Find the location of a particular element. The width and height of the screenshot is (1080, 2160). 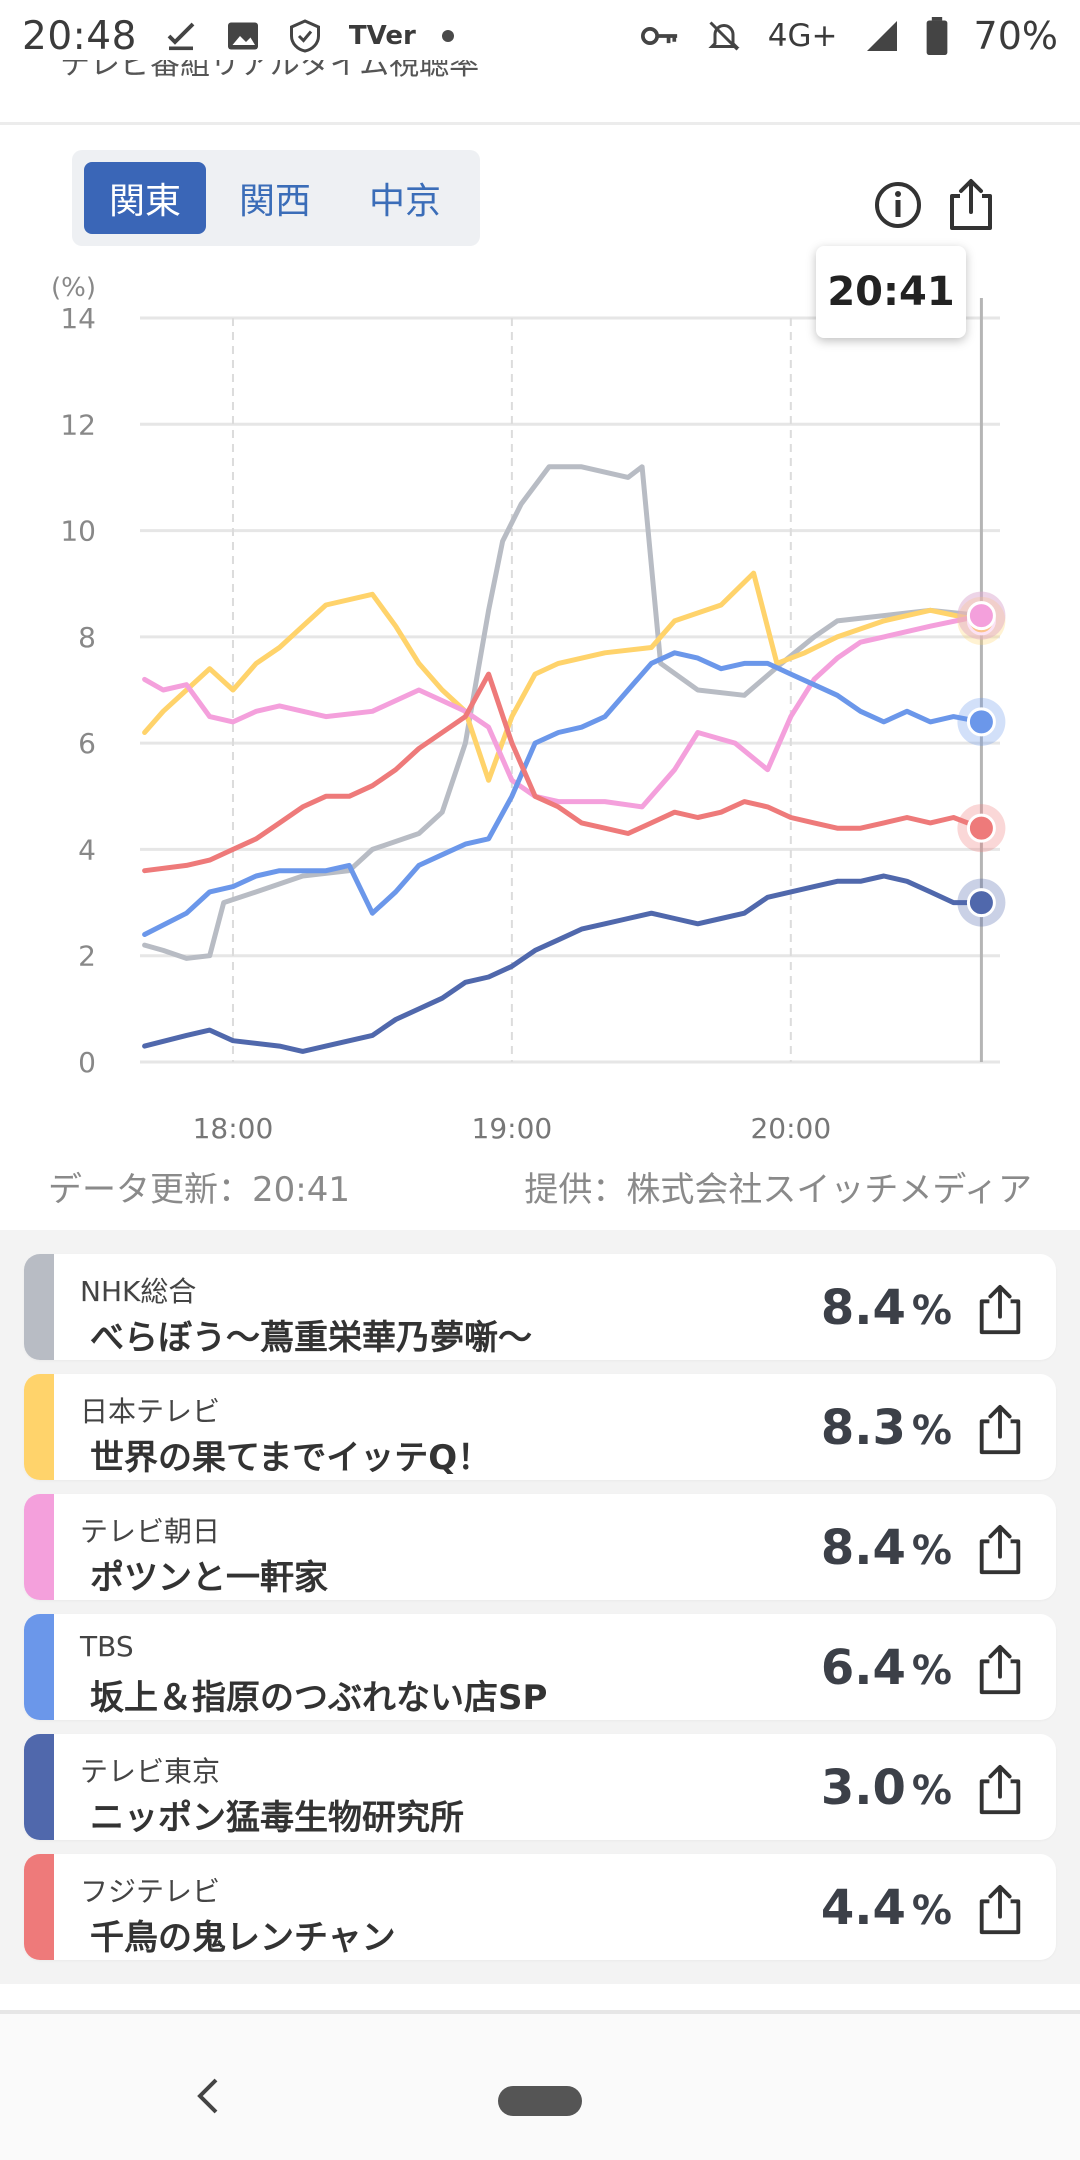

provider-text: 提供：株式会社スイッチメディア is located at coordinates (778, 1189).